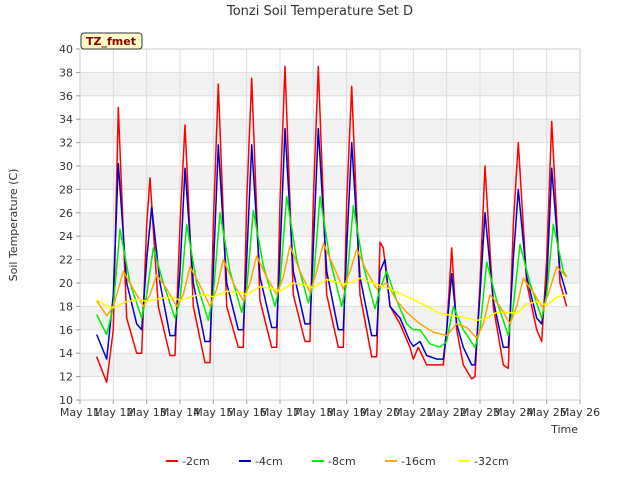  What do you see at coordinates (342, 461) in the screenshot?
I see `legend-label: -8cm` at bounding box center [342, 461].